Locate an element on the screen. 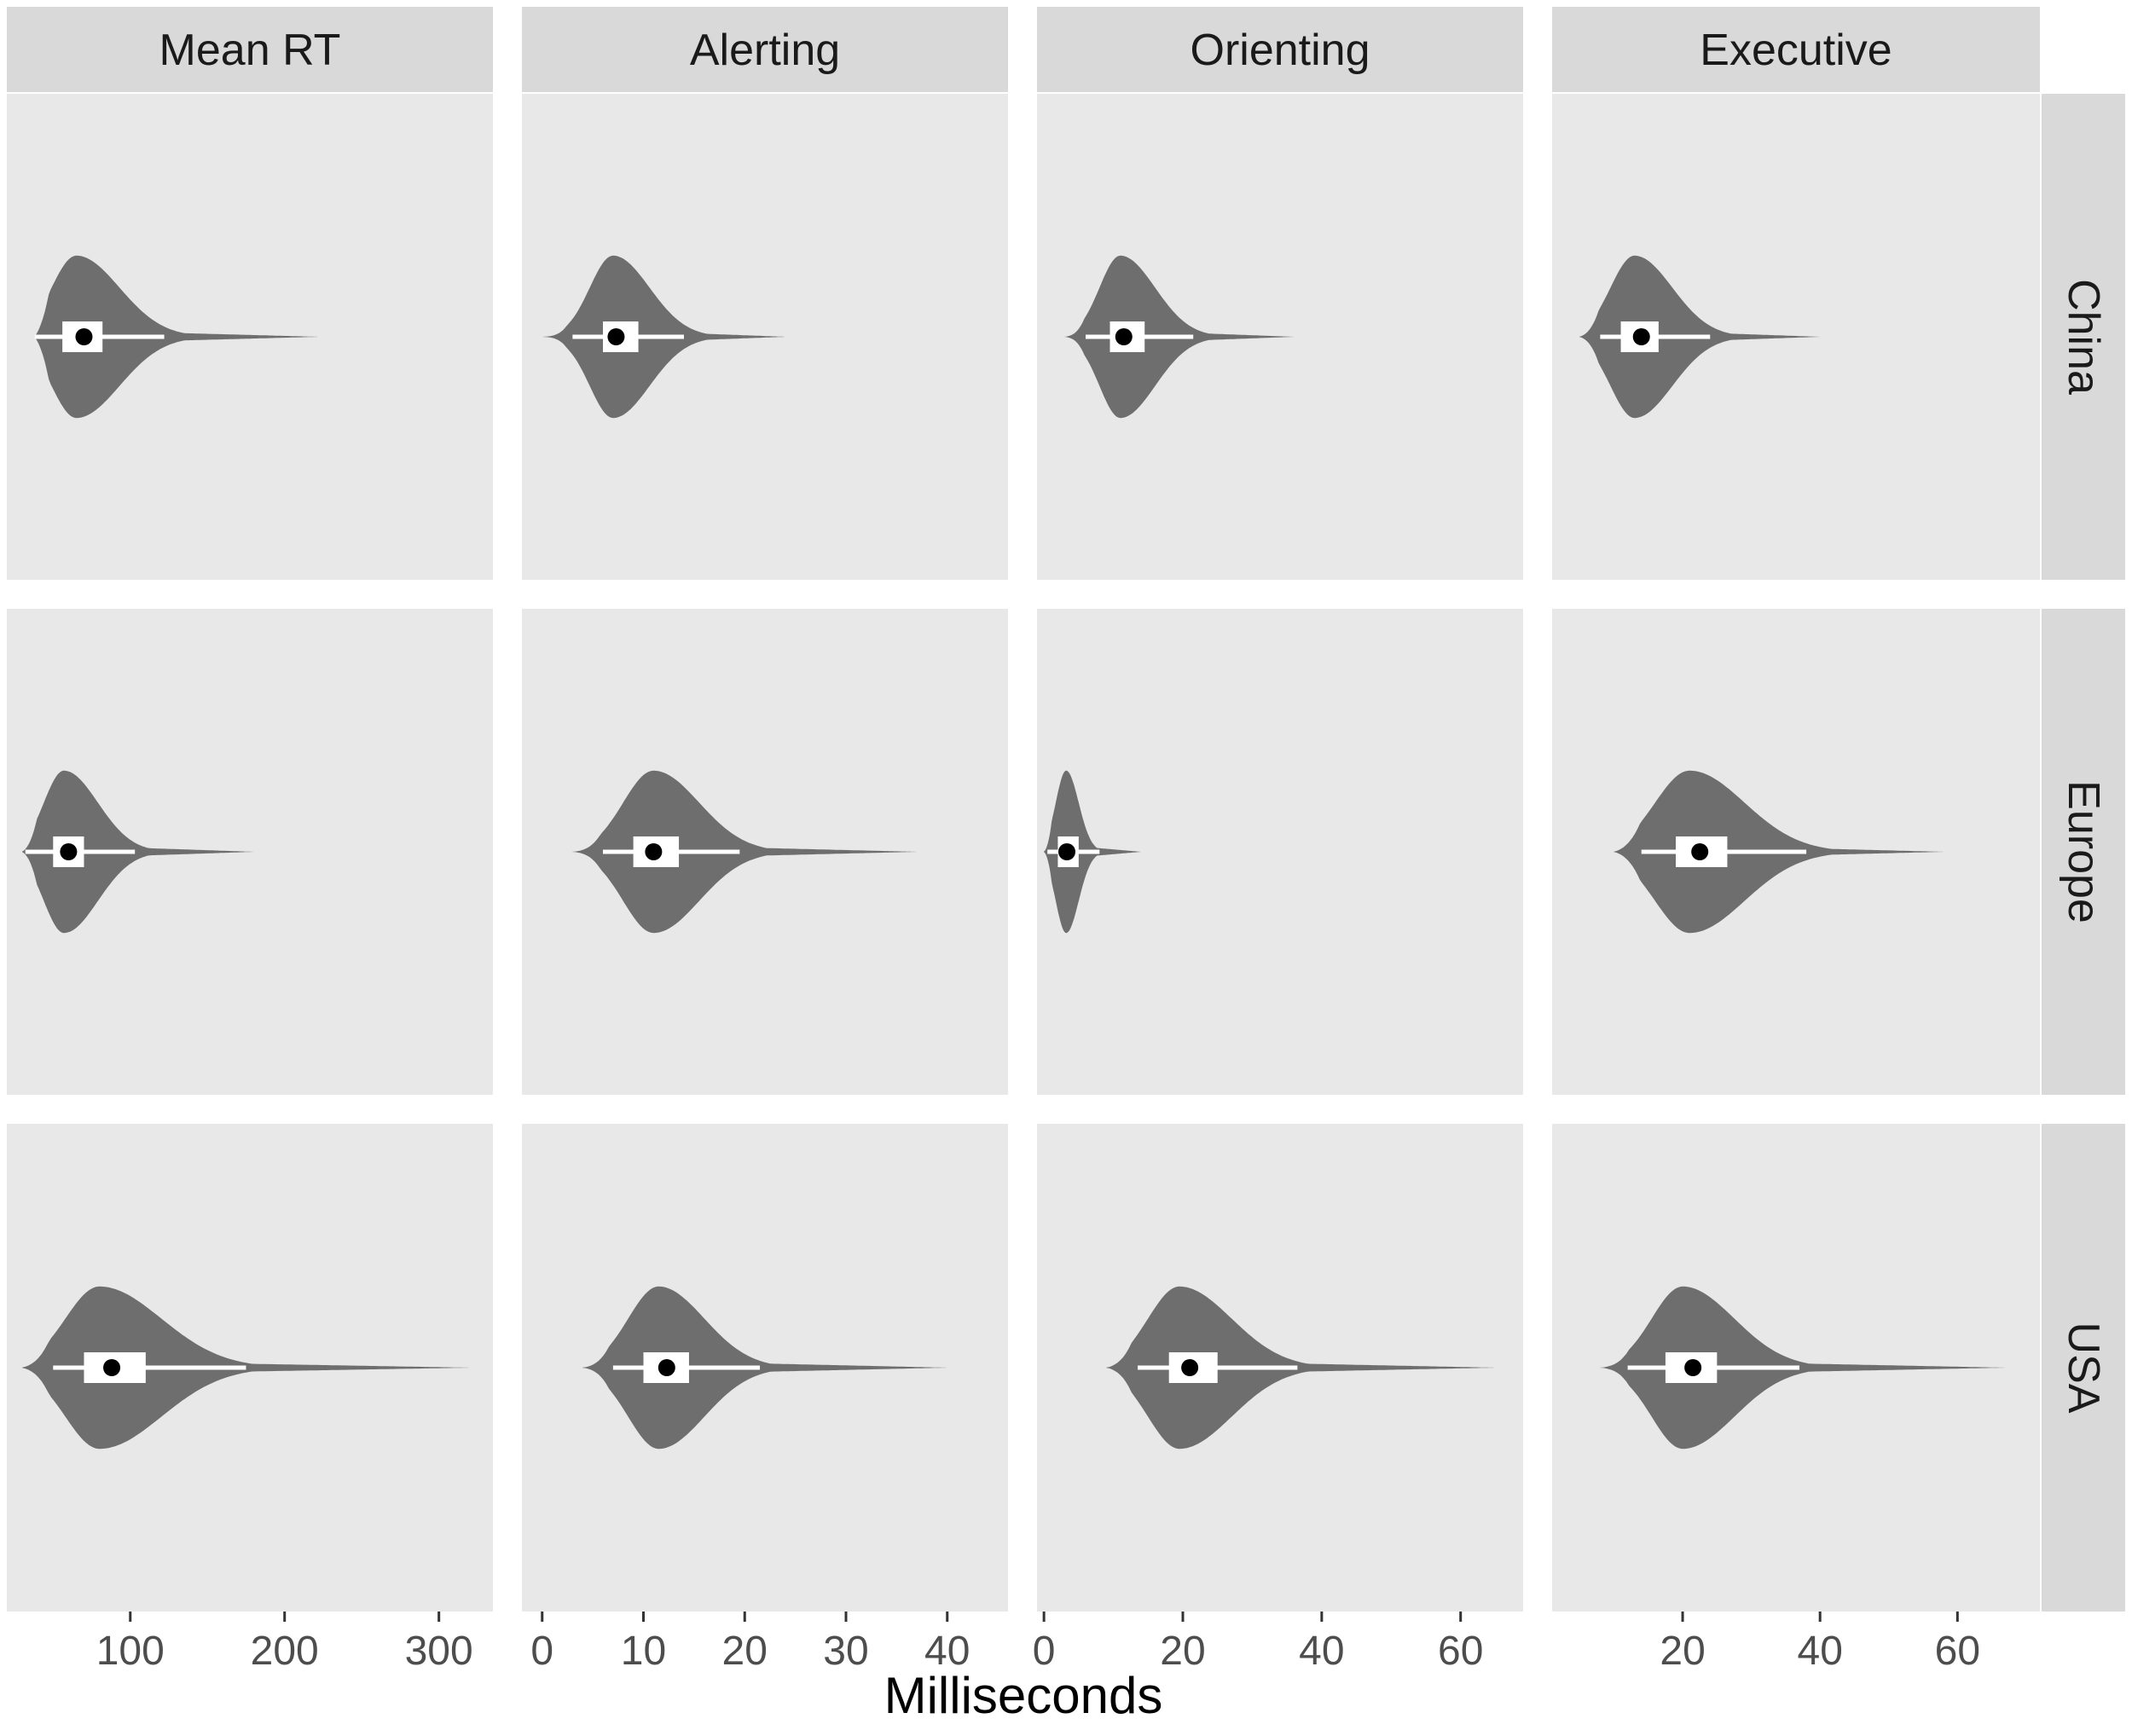 Image resolution: width=2132 pixels, height=1736 pixels. violin-alerting-europe is located at coordinates (745, 852).